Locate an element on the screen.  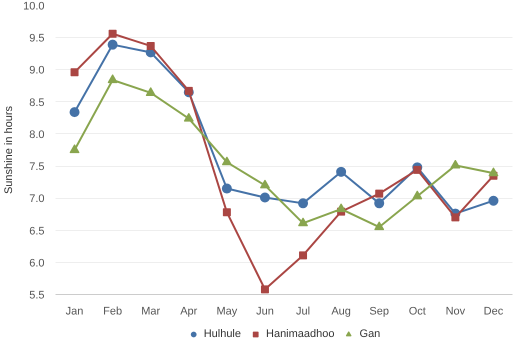
x-tick-label: Oct is located at coordinates (417, 312).